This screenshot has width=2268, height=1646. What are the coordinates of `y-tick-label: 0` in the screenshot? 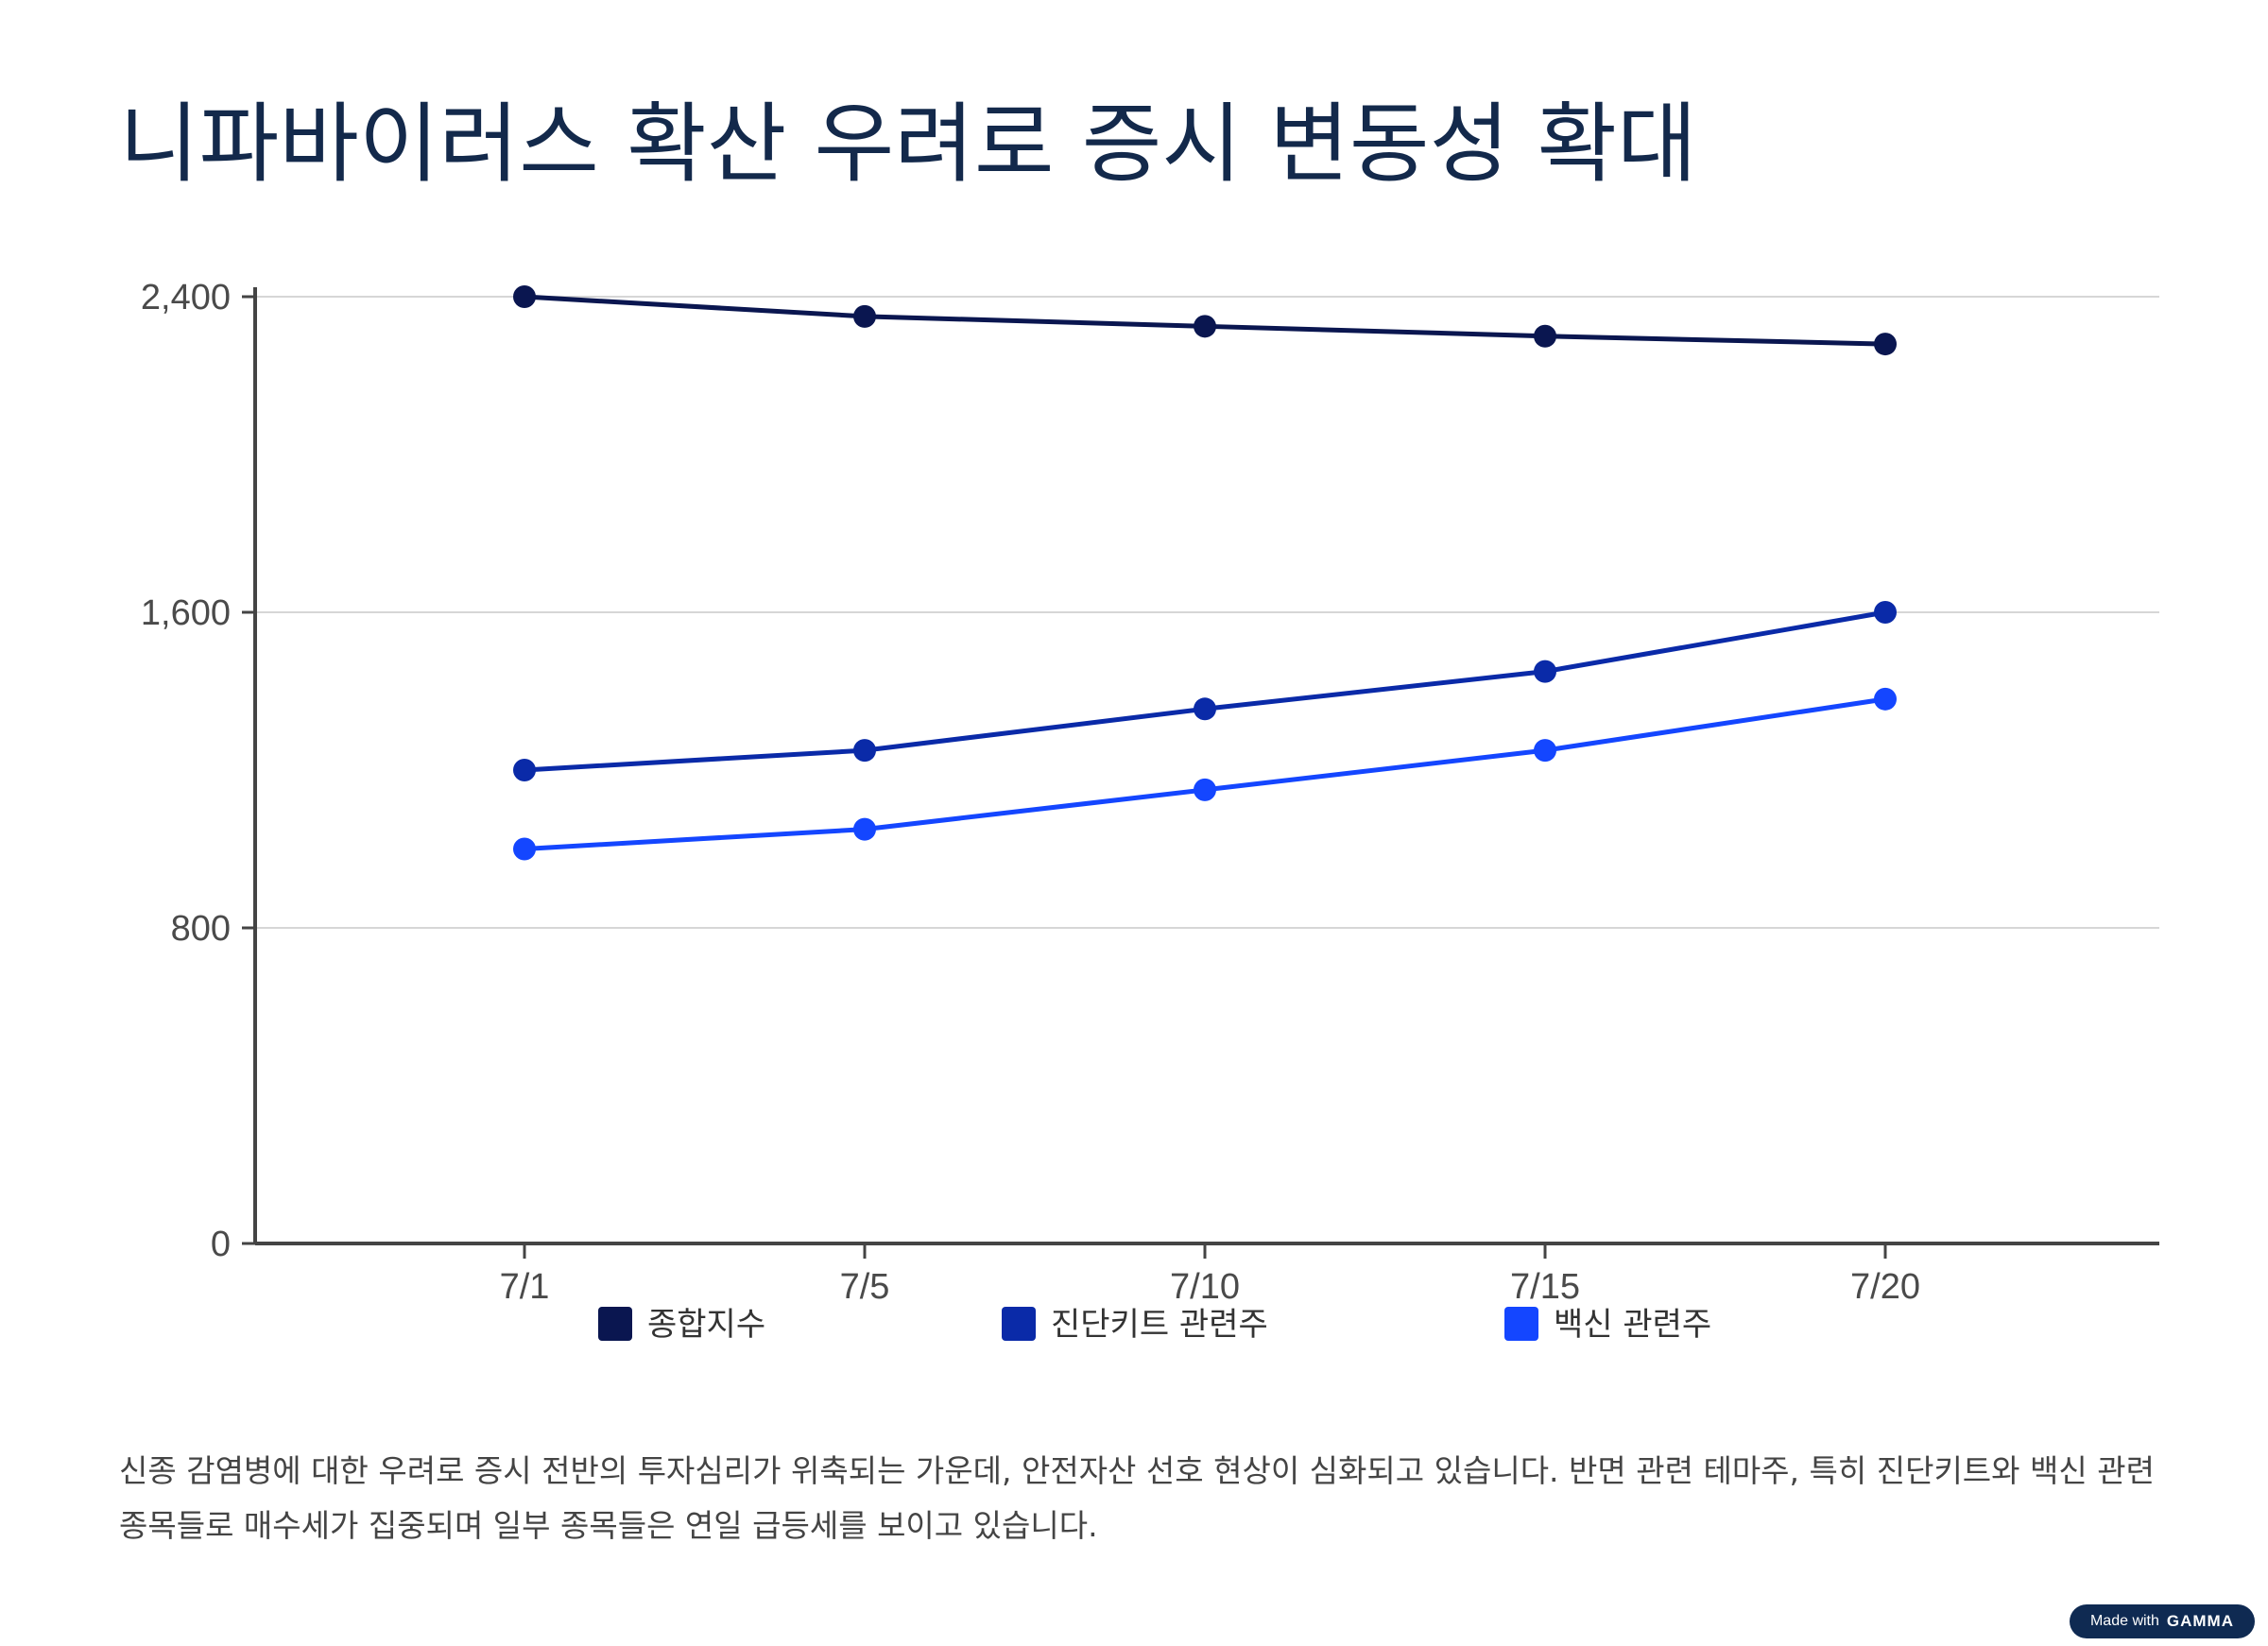 It's located at (221, 1244).